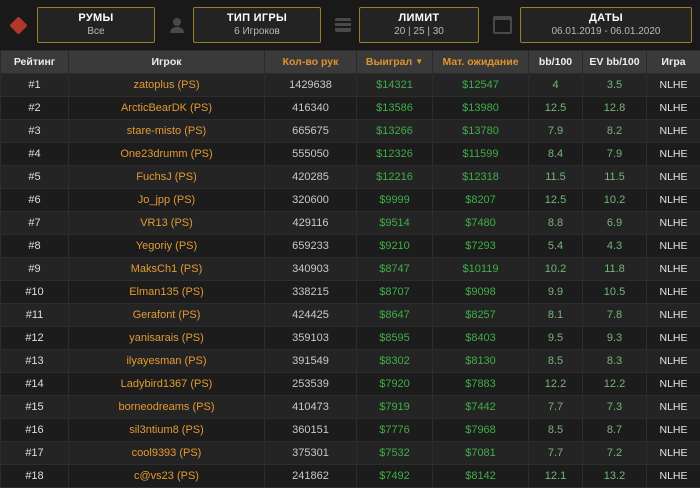  I want to click on ev-bb100-cell: 10.2, so click(615, 200).